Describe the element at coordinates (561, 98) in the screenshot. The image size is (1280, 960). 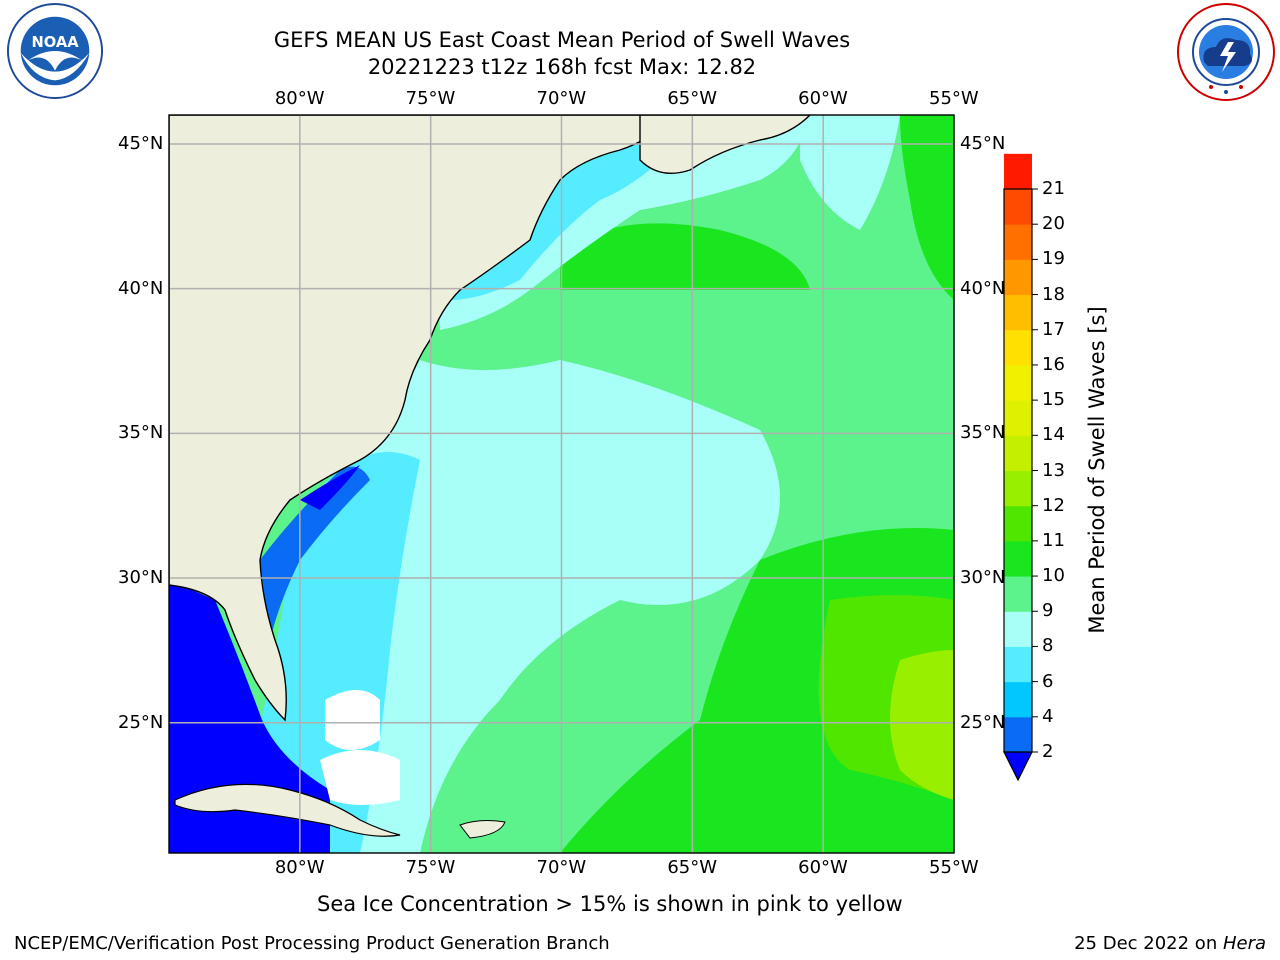
I see `lon-tick-label-top: 70°W` at that location.